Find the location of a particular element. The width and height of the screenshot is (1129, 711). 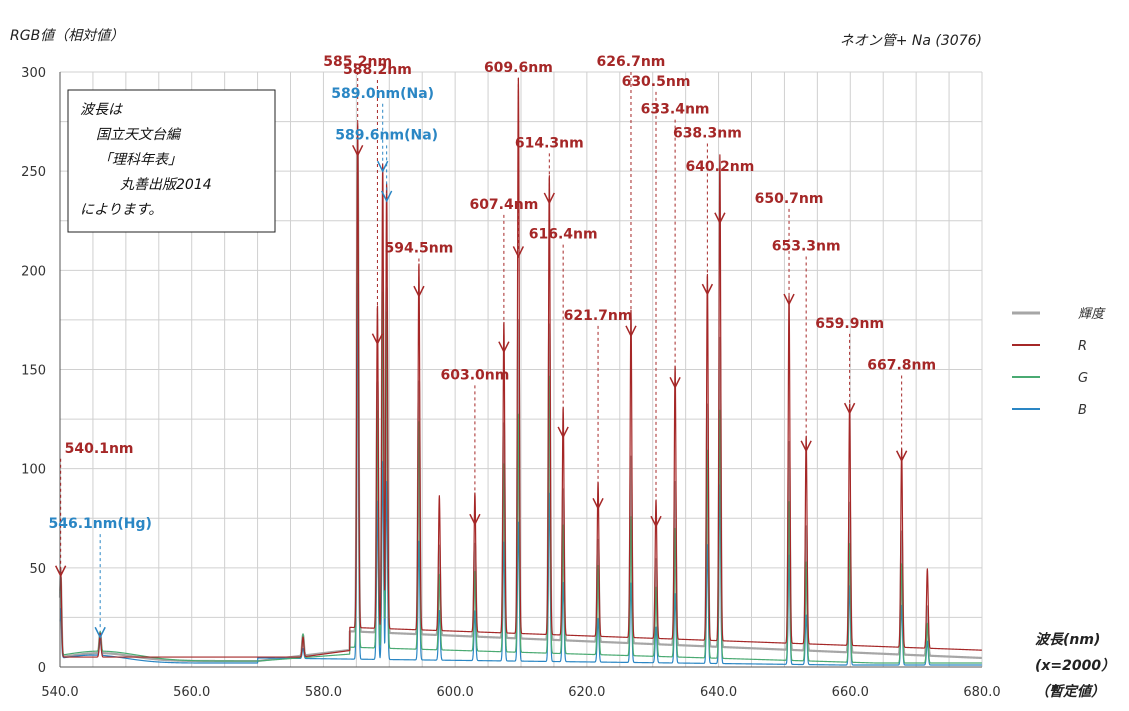

annotation-label: 633.4nm is located at coordinates (675, 110).